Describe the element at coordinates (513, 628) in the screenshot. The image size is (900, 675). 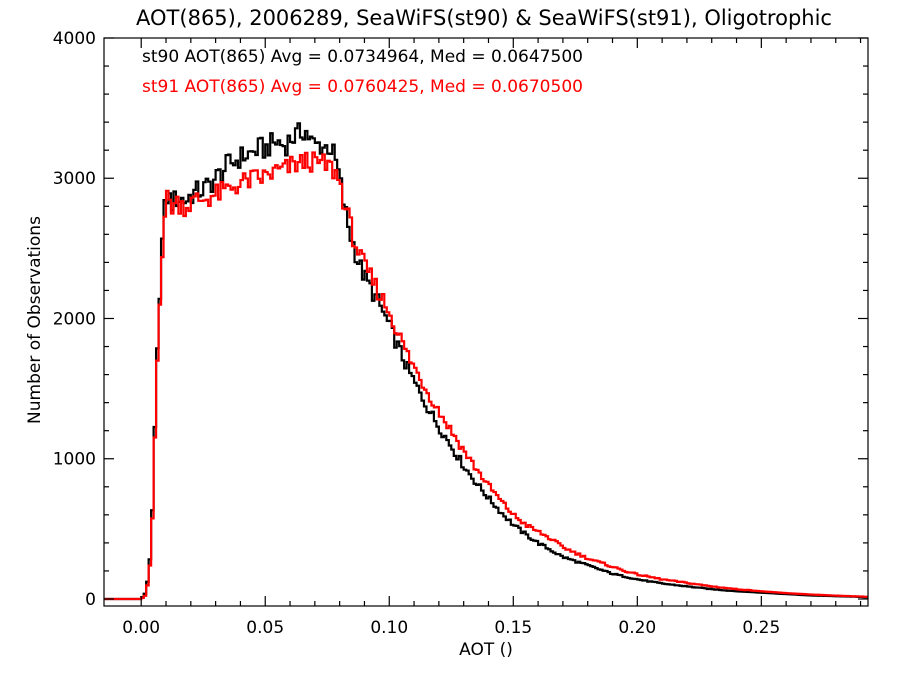
I see `x-tick-label: 0.15` at that location.